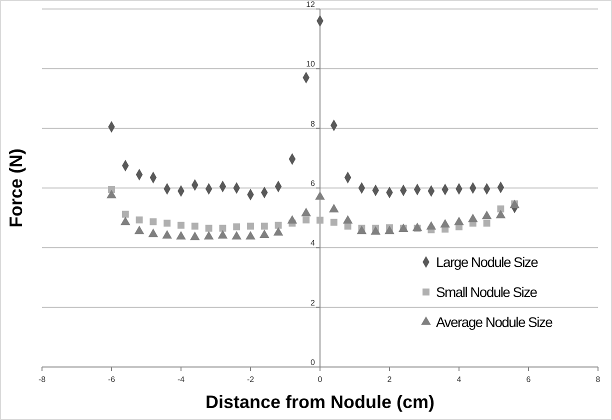 The width and height of the screenshot is (612, 420). Describe the element at coordinates (250, 379) in the screenshot. I see `x-tick-label: -2` at that location.